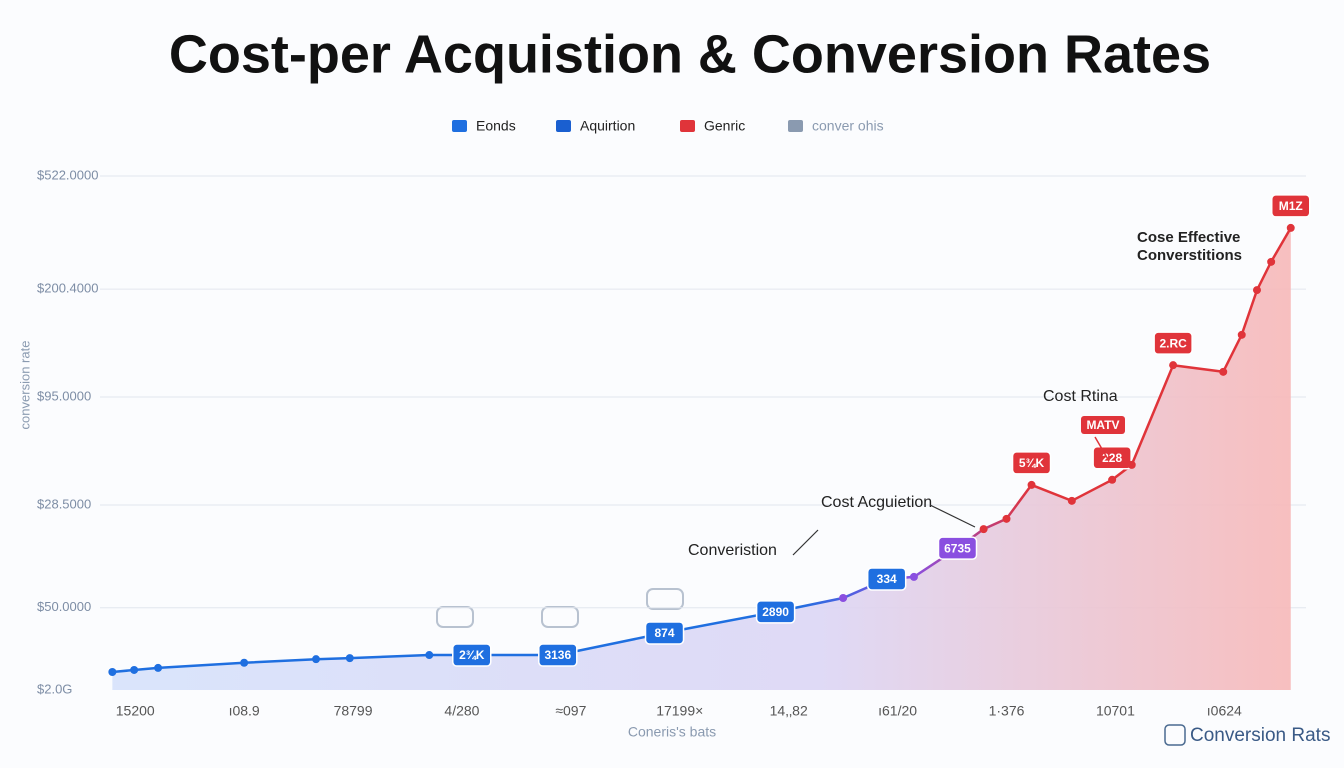  Describe the element at coordinates (244, 711) in the screenshot. I see `x-tick-label: ı08.9` at that location.